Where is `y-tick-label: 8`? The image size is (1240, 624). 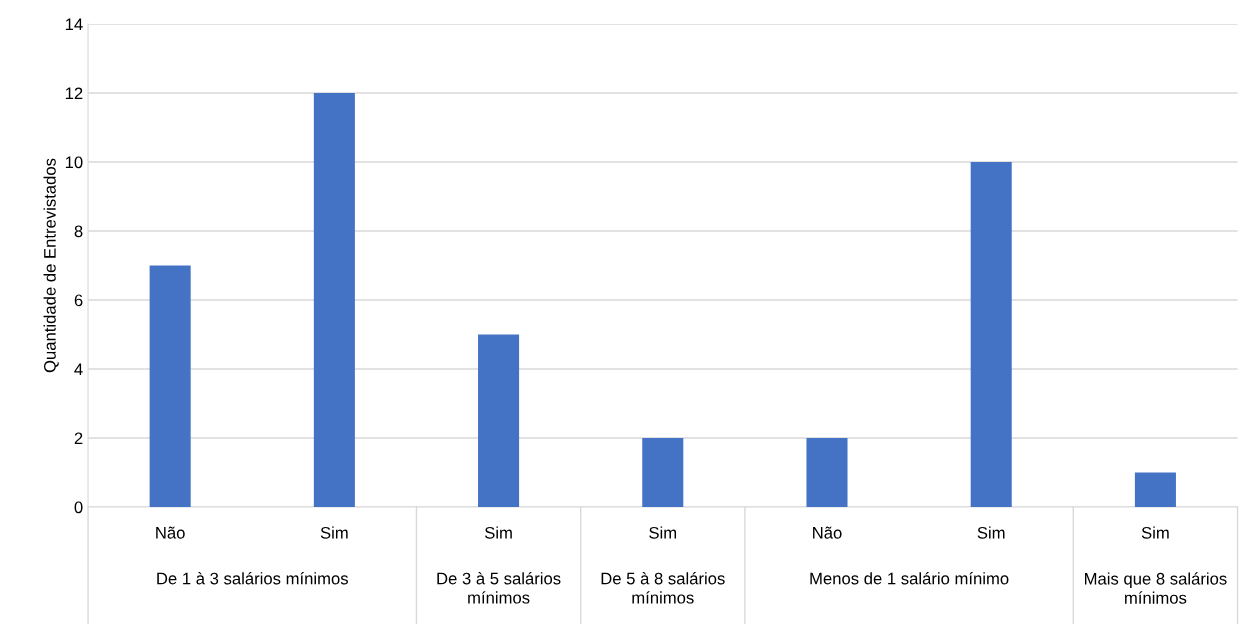 y-tick-label: 8 is located at coordinates (78, 231).